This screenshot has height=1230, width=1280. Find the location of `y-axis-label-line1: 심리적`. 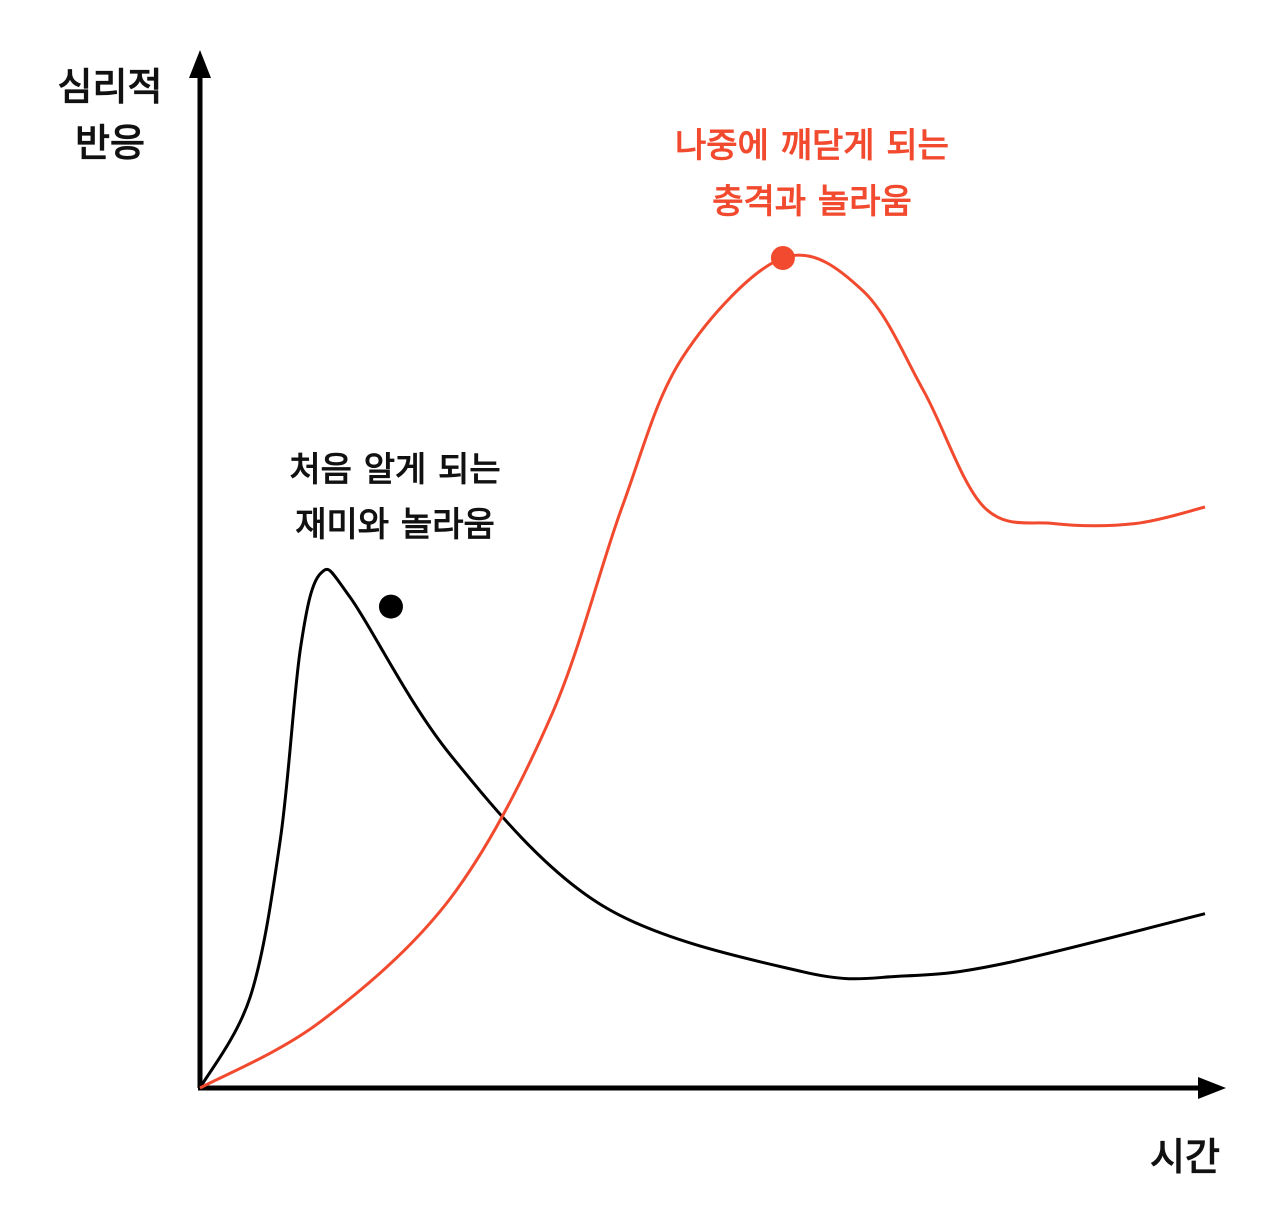

y-axis-label-line1: 심리적 is located at coordinates (110, 87).